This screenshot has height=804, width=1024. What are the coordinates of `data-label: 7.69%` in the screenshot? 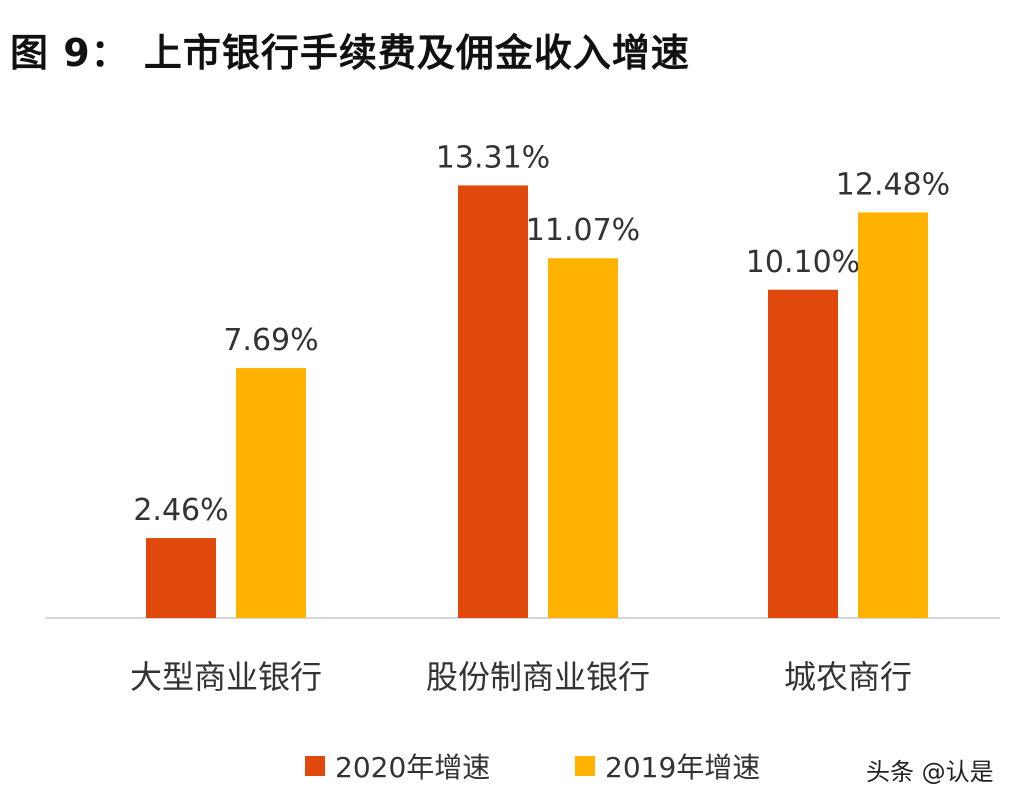 It's located at (270, 340).